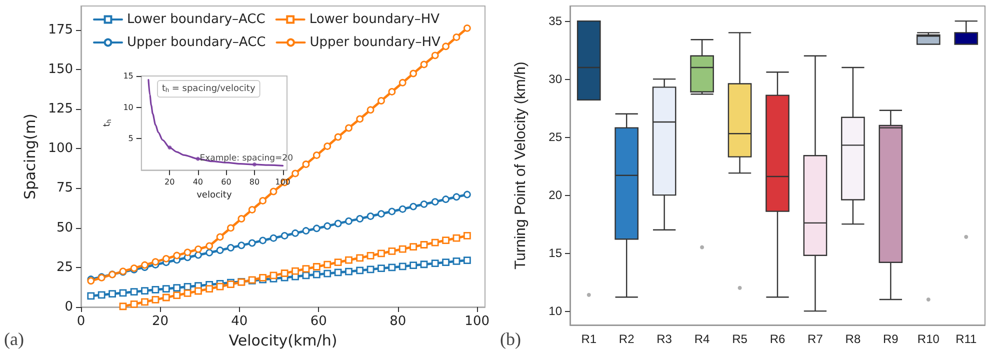  I want to click on text: (a), so click(14, 339).